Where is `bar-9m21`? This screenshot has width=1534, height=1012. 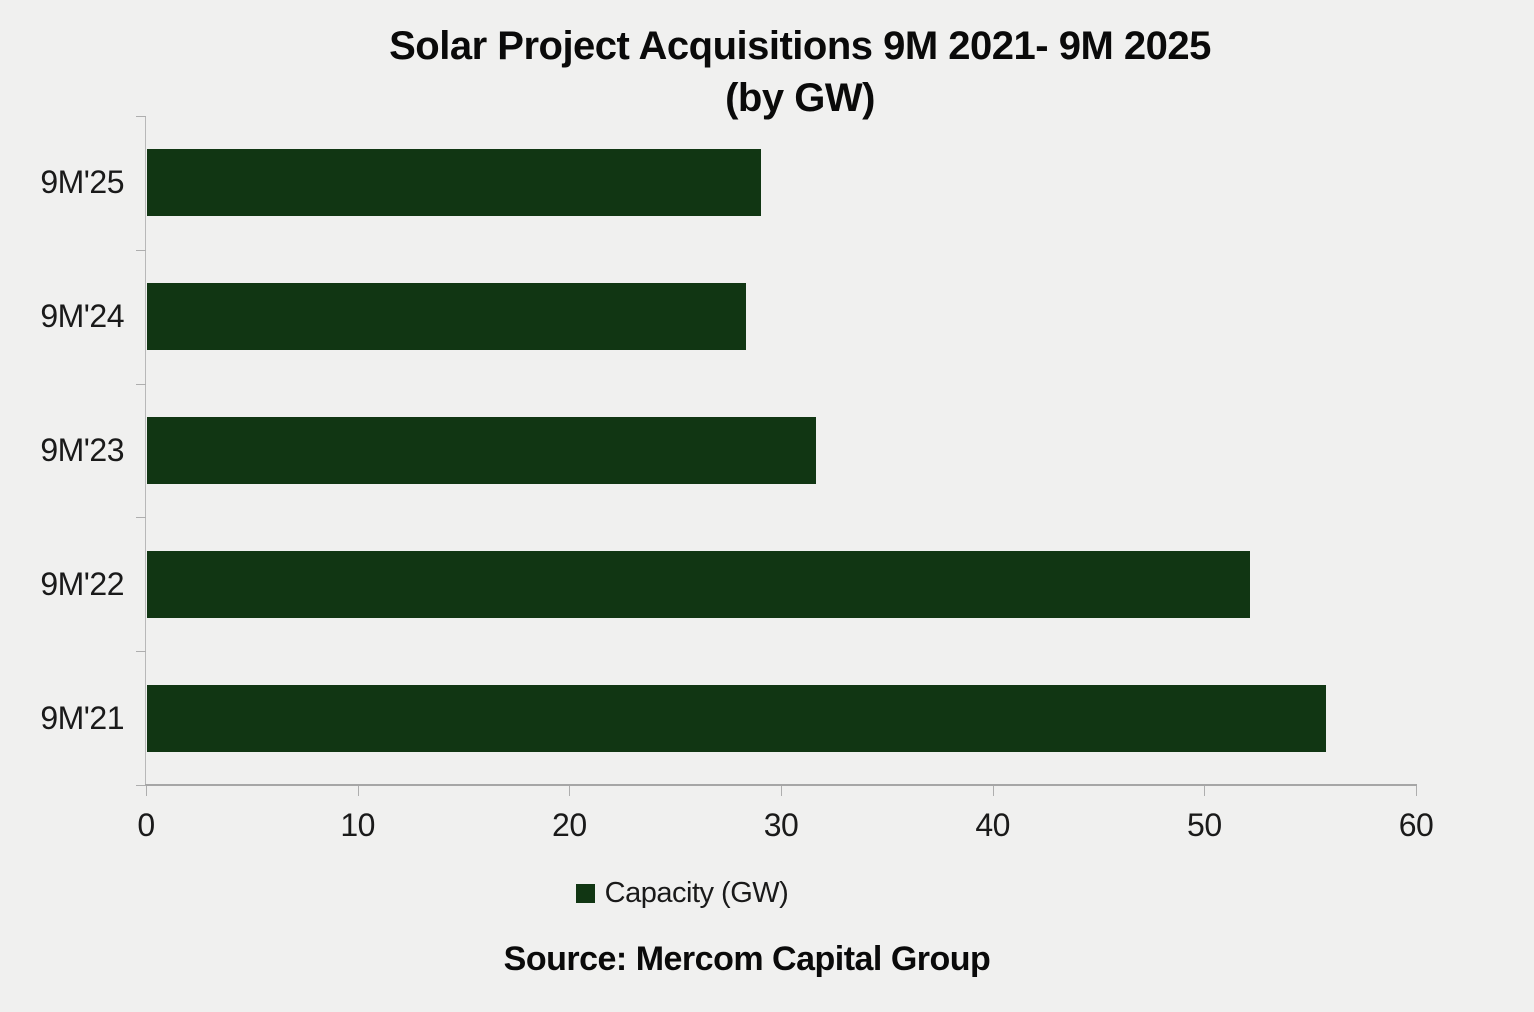
bar-9m21 is located at coordinates (736, 718).